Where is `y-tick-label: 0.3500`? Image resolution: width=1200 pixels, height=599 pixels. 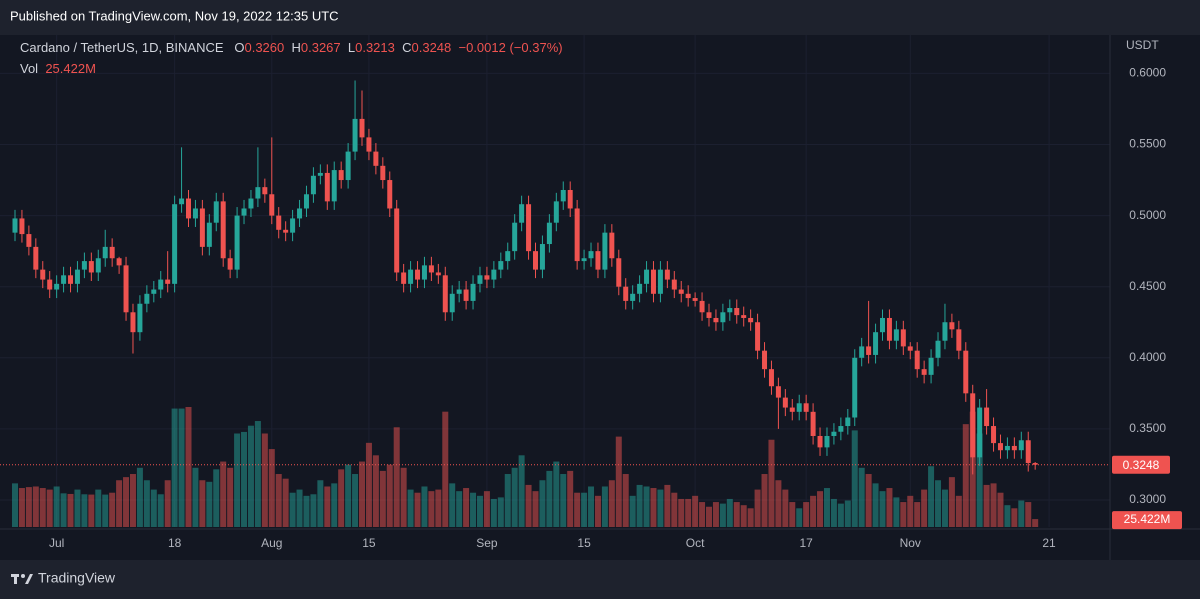
y-tick-label: 0.3500 is located at coordinates (1147, 428).